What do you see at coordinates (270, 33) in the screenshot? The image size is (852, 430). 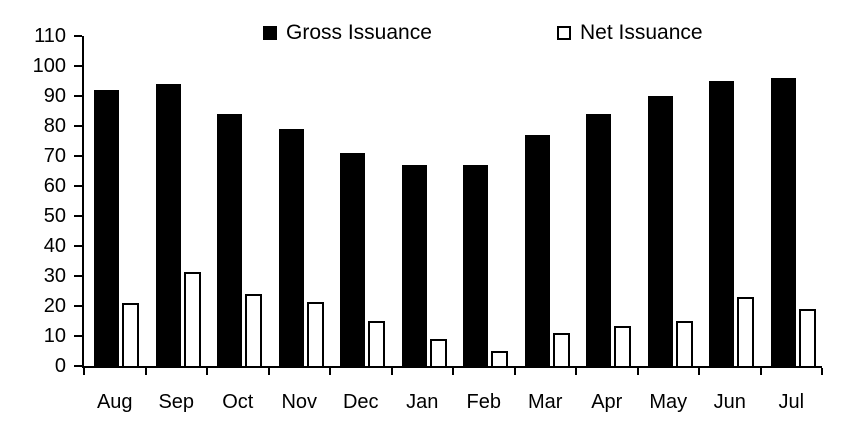 I see `gross-issuance-swatch-icon` at bounding box center [270, 33].